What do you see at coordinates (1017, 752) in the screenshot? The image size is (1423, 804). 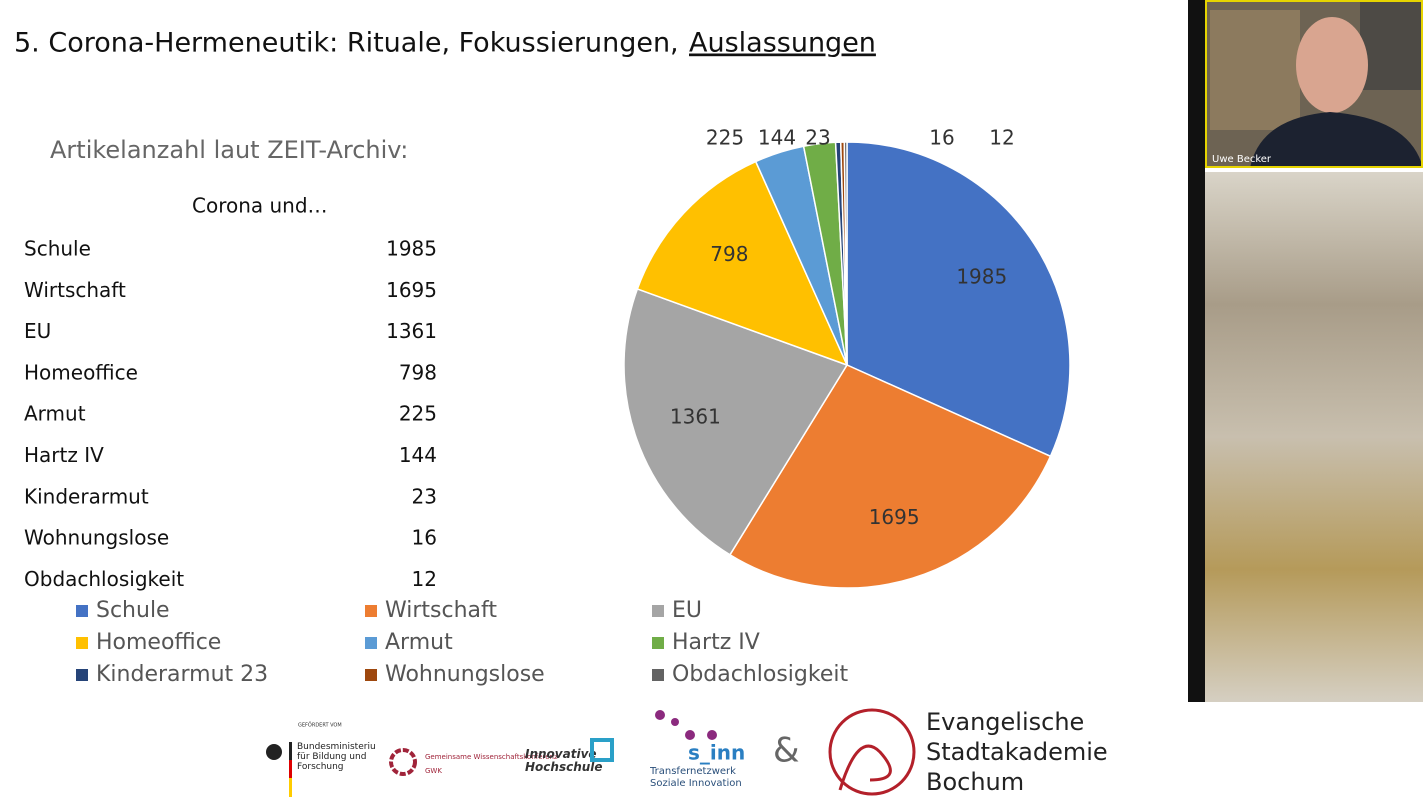 I see `esb-line: Stadtakademie` at bounding box center [1017, 752].